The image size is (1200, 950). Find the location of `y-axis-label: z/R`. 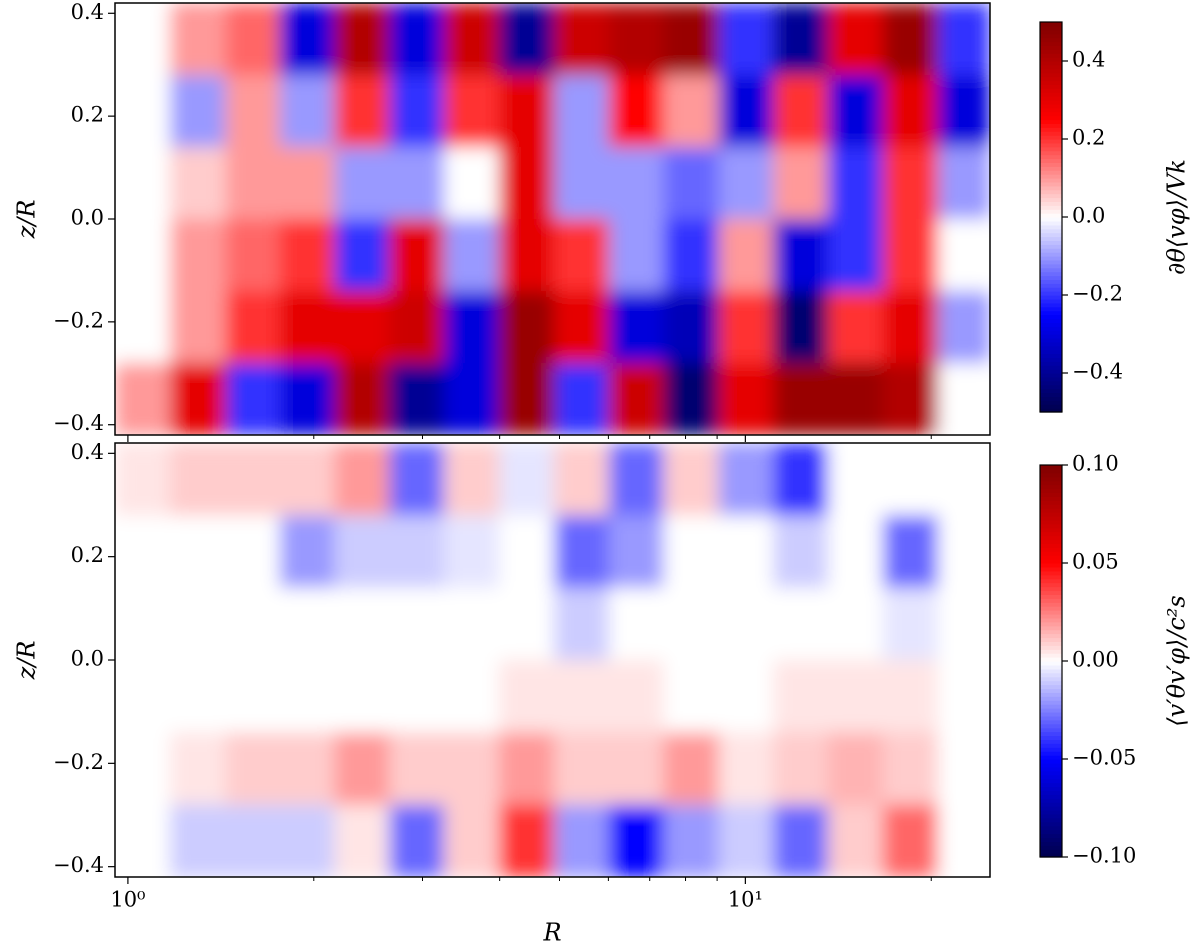

y-axis-label: z/R is located at coordinates (27, 220).